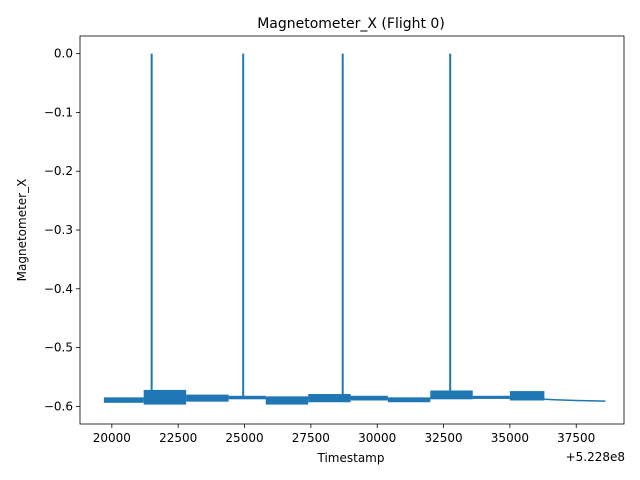 This screenshot has width=640, height=480. What do you see at coordinates (58, 112) in the screenshot?
I see `y-tick-label: −0.1` at bounding box center [58, 112].